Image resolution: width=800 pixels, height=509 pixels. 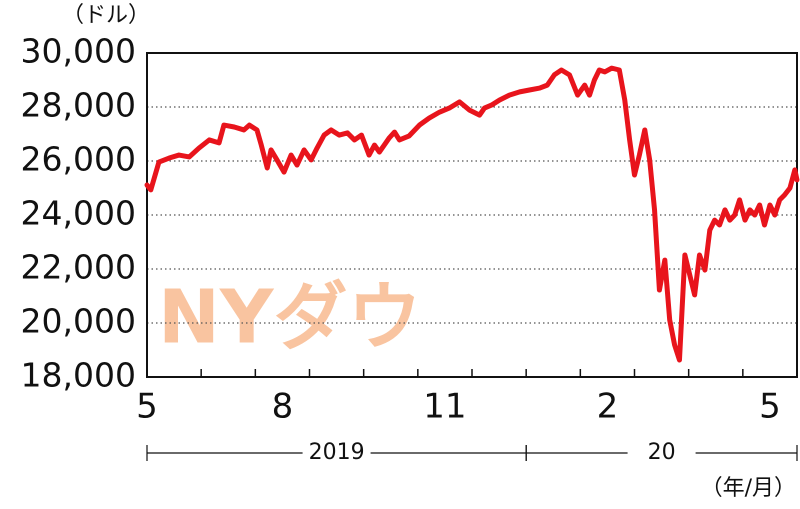 What do you see at coordinates (444, 407) in the screenshot?
I see `x-tick-label: 11` at bounding box center [444, 407].